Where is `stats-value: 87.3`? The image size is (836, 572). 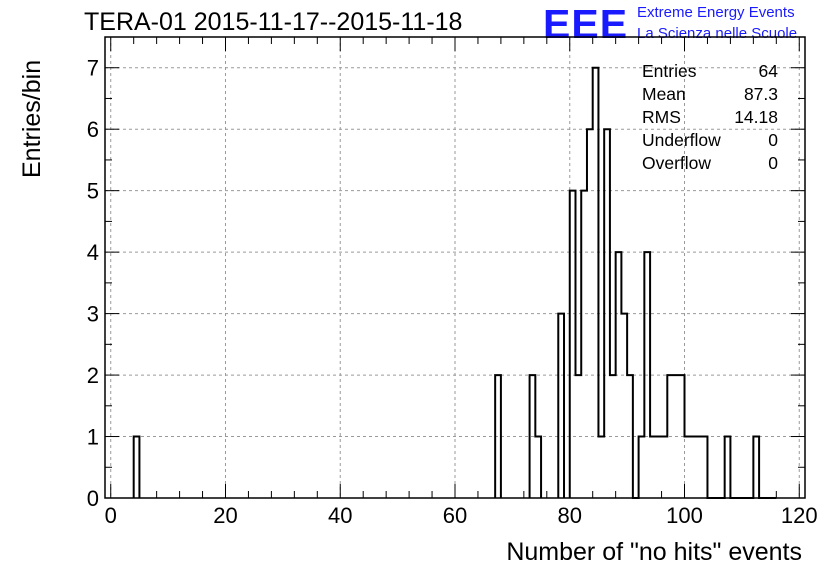 stats-value: 87.3 is located at coordinates (760, 94).